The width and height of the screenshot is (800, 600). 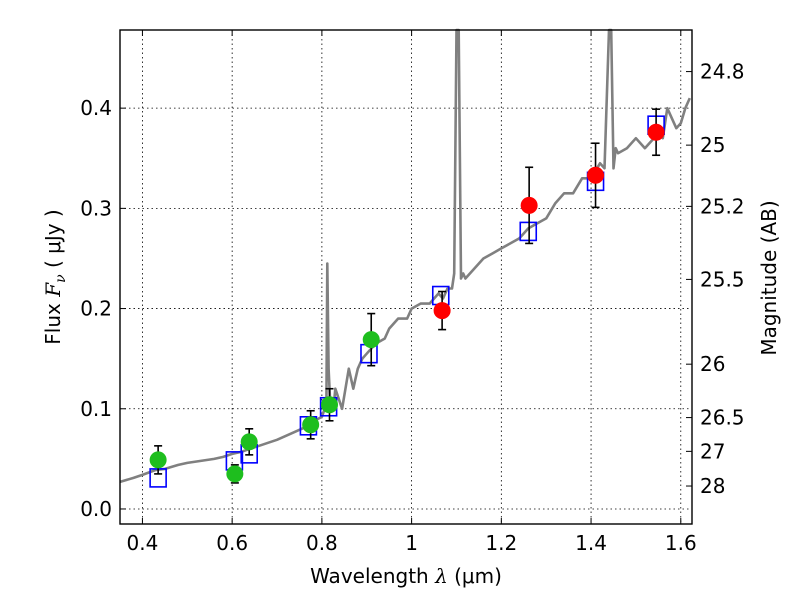 I want to click on magnitude-axis-title: Magnitude (AB), so click(x=769, y=277).